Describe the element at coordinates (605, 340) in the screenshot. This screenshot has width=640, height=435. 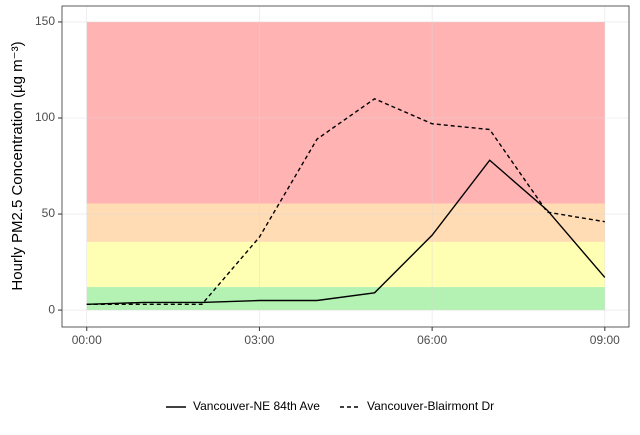
I see `x-tick-label: 09:00` at that location.